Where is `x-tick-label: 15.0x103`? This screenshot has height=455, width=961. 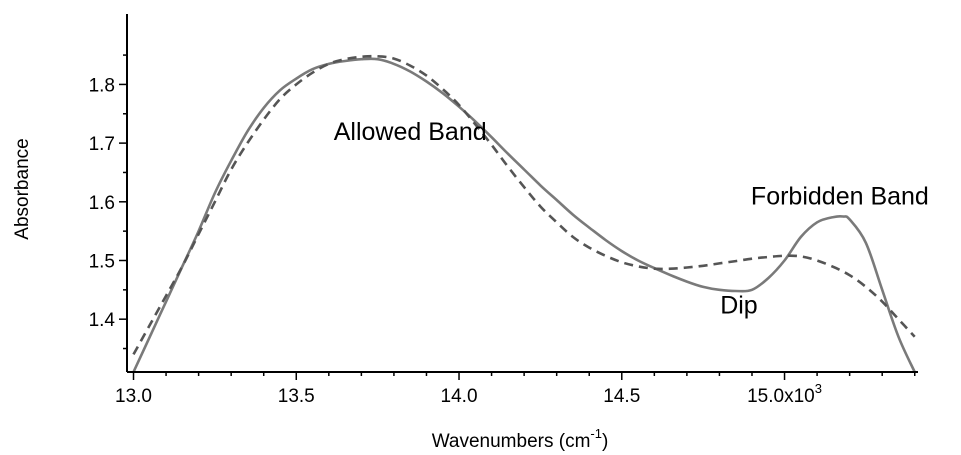 x-tick-label: 15.0x103 is located at coordinates (784, 394).